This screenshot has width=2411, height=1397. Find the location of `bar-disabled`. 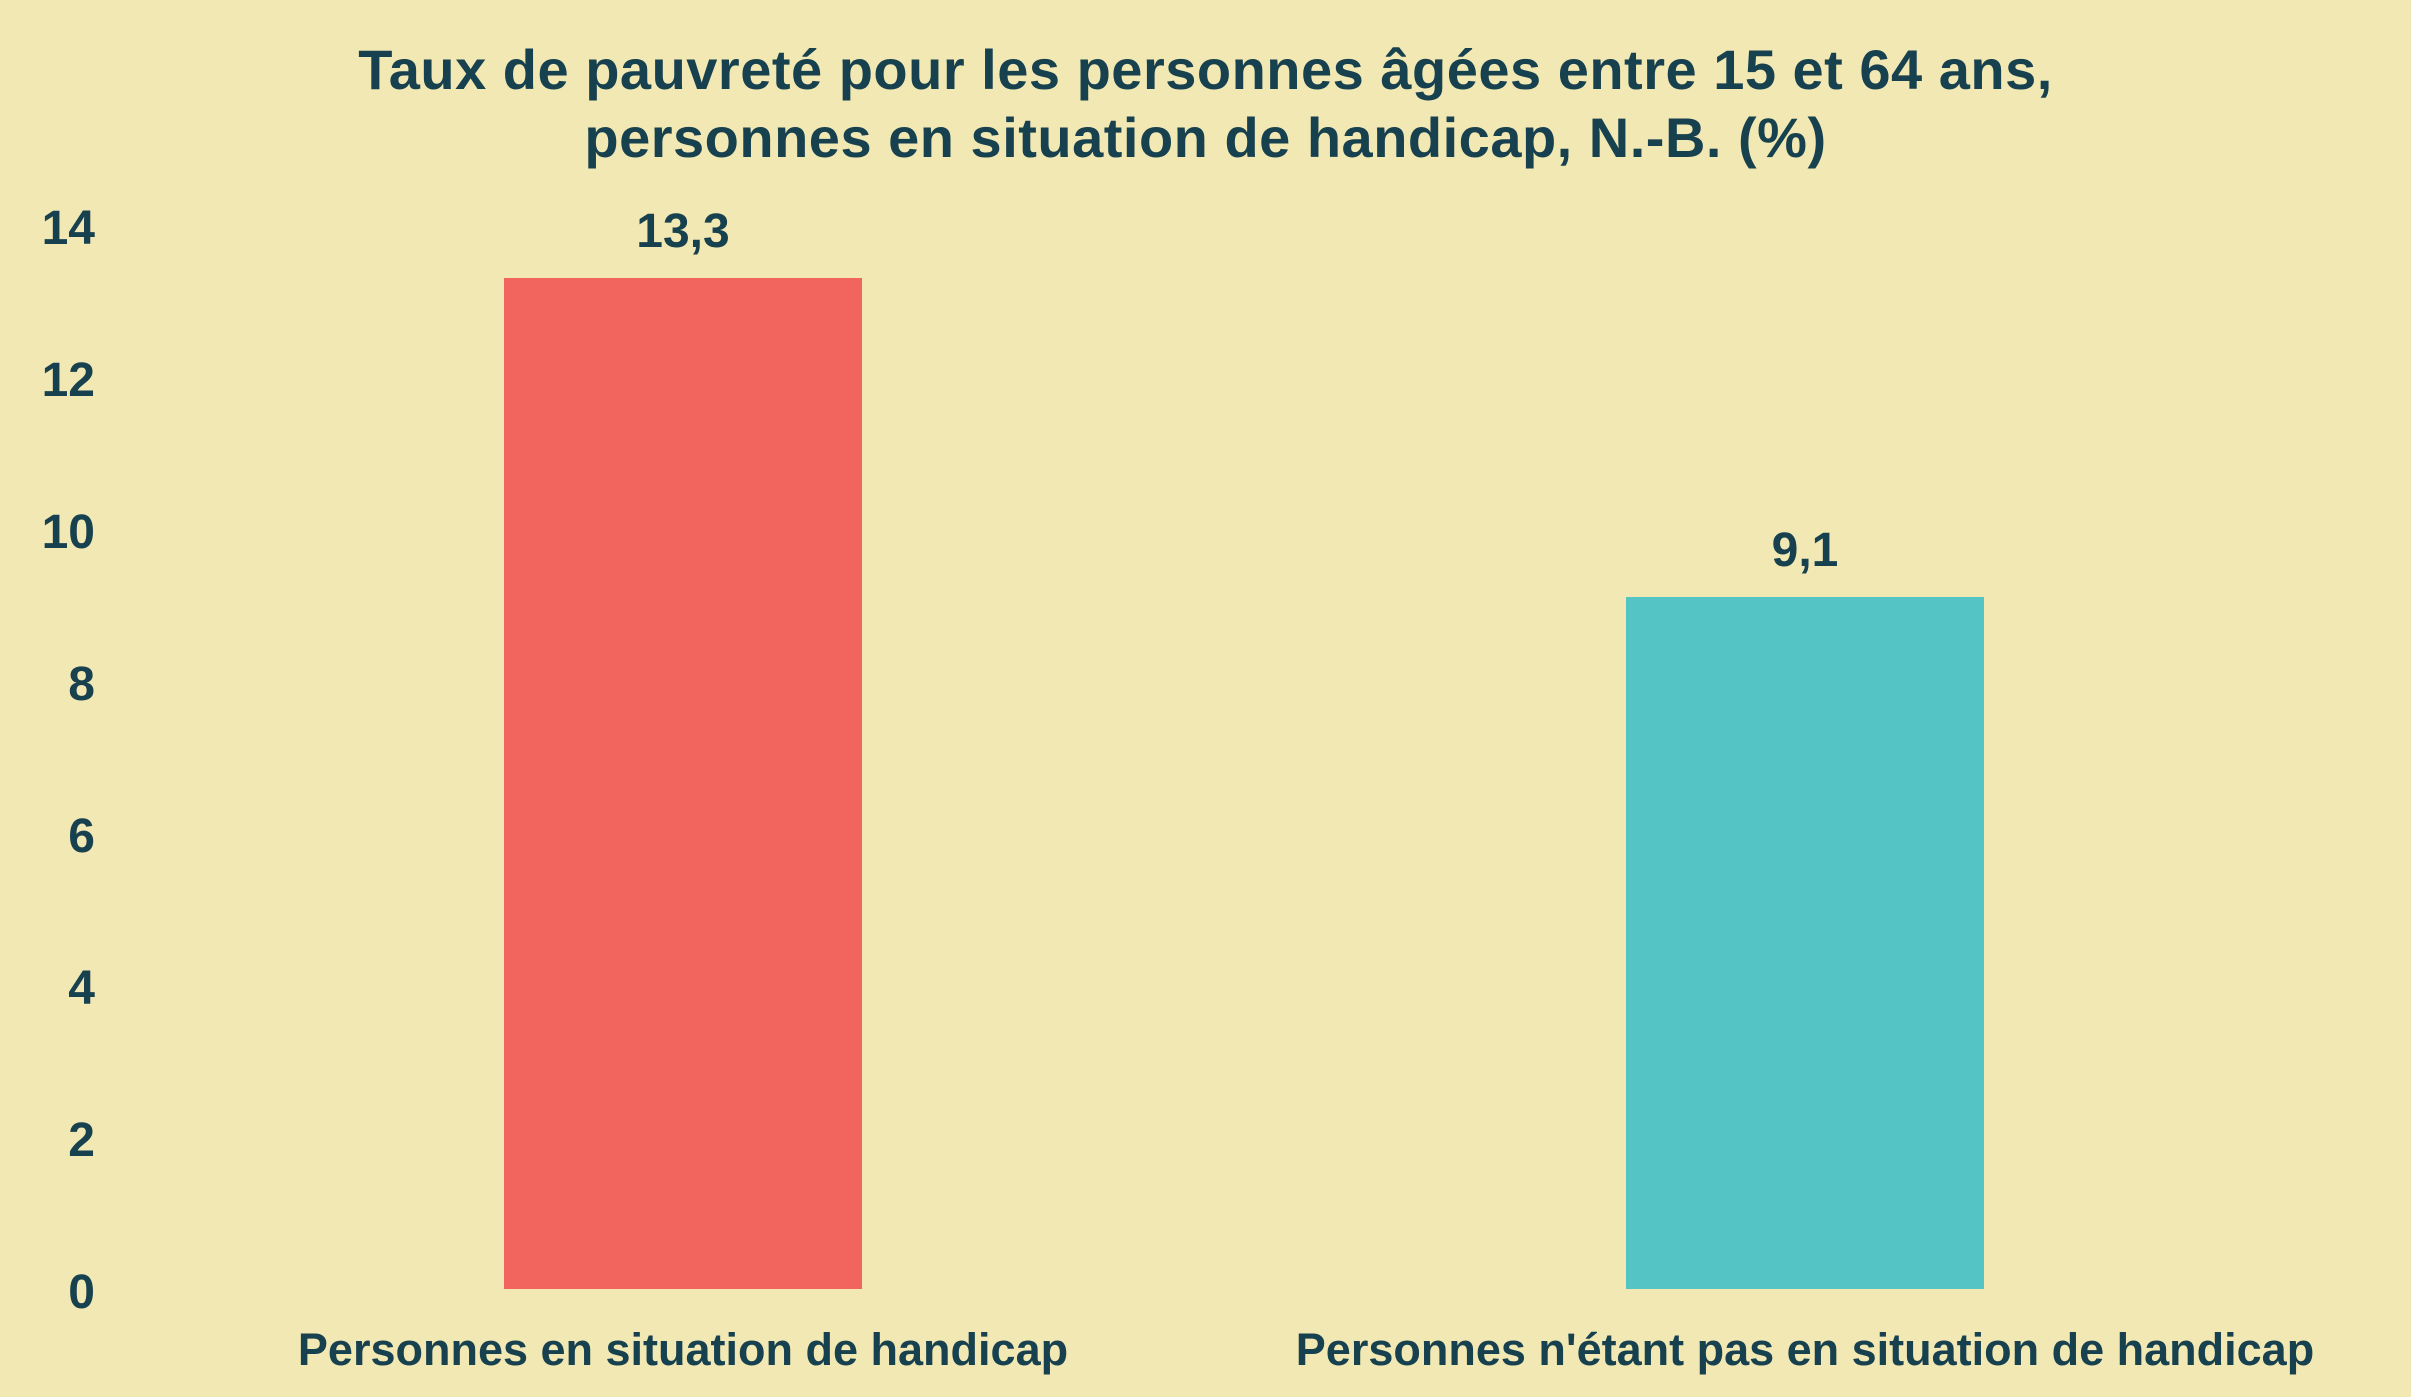

bar-disabled is located at coordinates (683, 783).